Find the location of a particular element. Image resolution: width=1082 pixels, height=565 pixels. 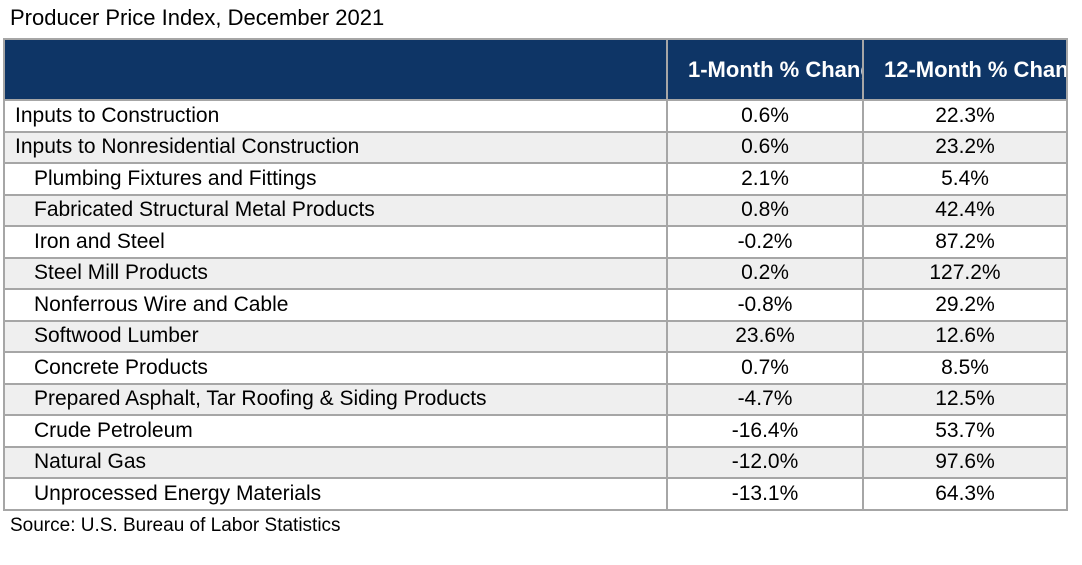

row-label: Softwood Lumber is located at coordinates (335, 336).